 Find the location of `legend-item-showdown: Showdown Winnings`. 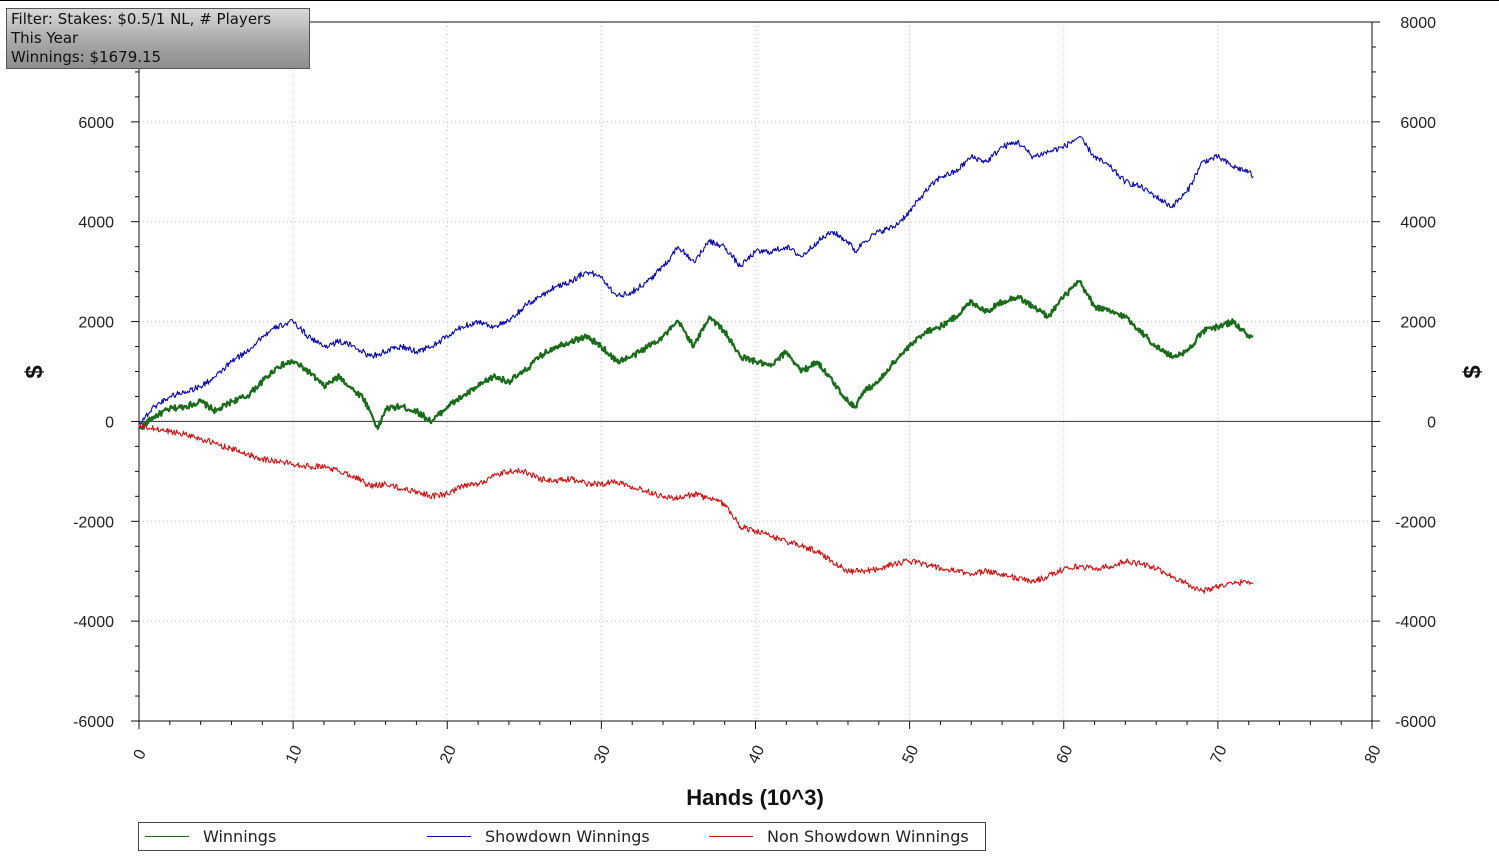

legend-item-showdown: Showdown Winnings is located at coordinates (538, 836).